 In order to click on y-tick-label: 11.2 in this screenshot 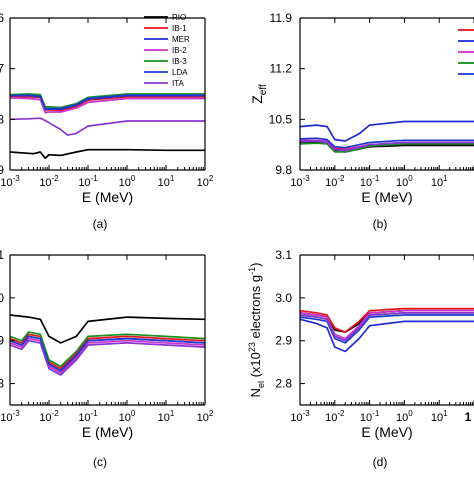, I will do `click(281, 69)`.